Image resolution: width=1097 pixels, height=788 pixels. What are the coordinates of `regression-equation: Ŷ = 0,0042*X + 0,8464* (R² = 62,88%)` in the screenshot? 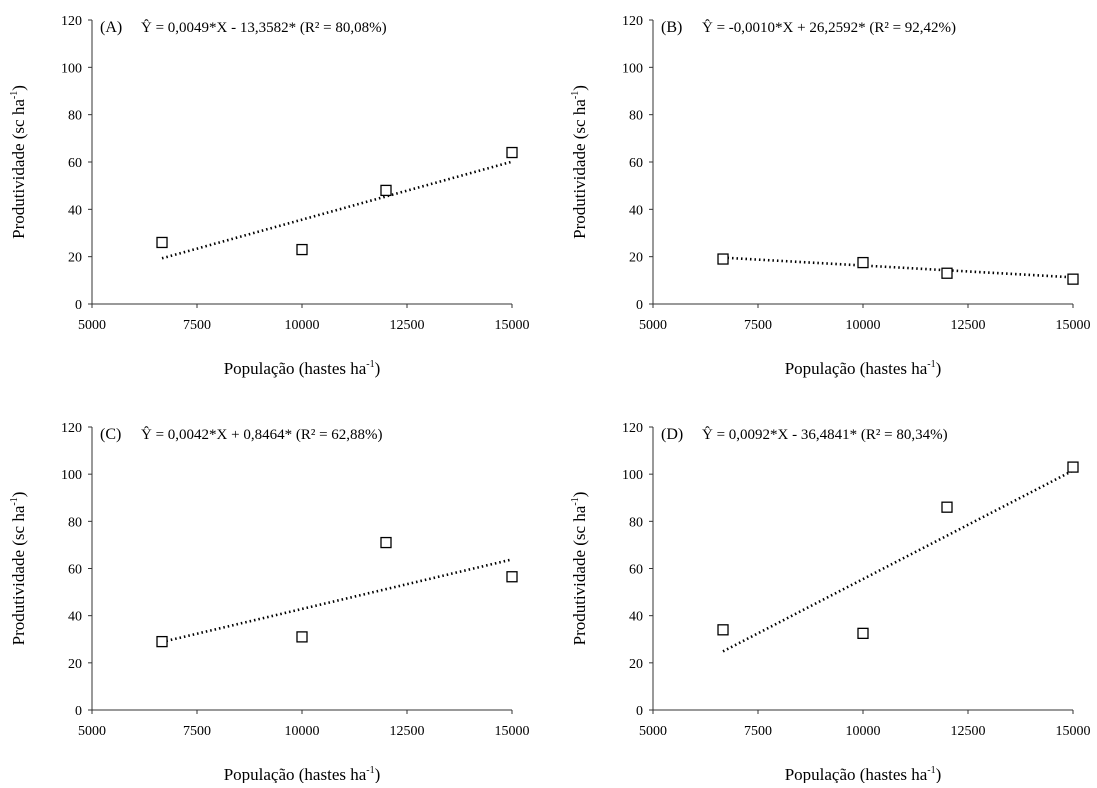 It's located at (262, 434).